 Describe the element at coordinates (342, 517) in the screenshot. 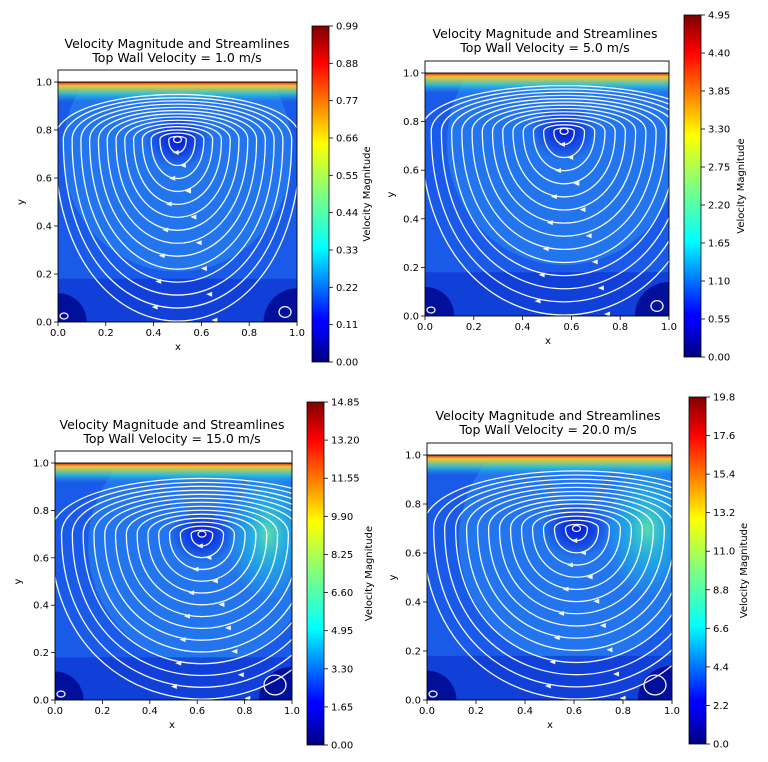

I see `colorbar-tick-label: 9.90` at that location.